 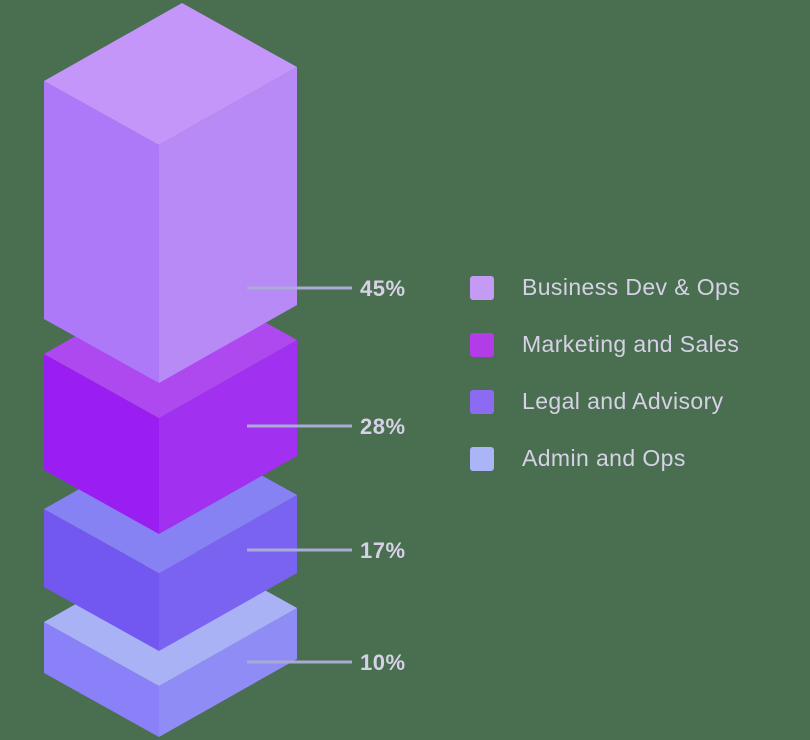 I want to click on legend-item-admin-ops: Admin and Ops, so click(x=605, y=458).